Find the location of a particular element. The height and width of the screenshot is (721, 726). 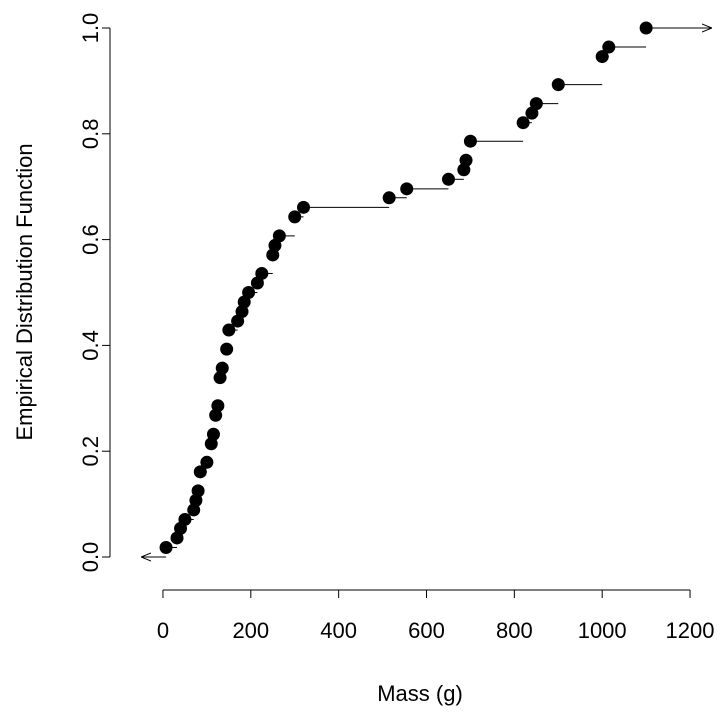

y-tick-label: 0.2 is located at coordinates (90, 451).